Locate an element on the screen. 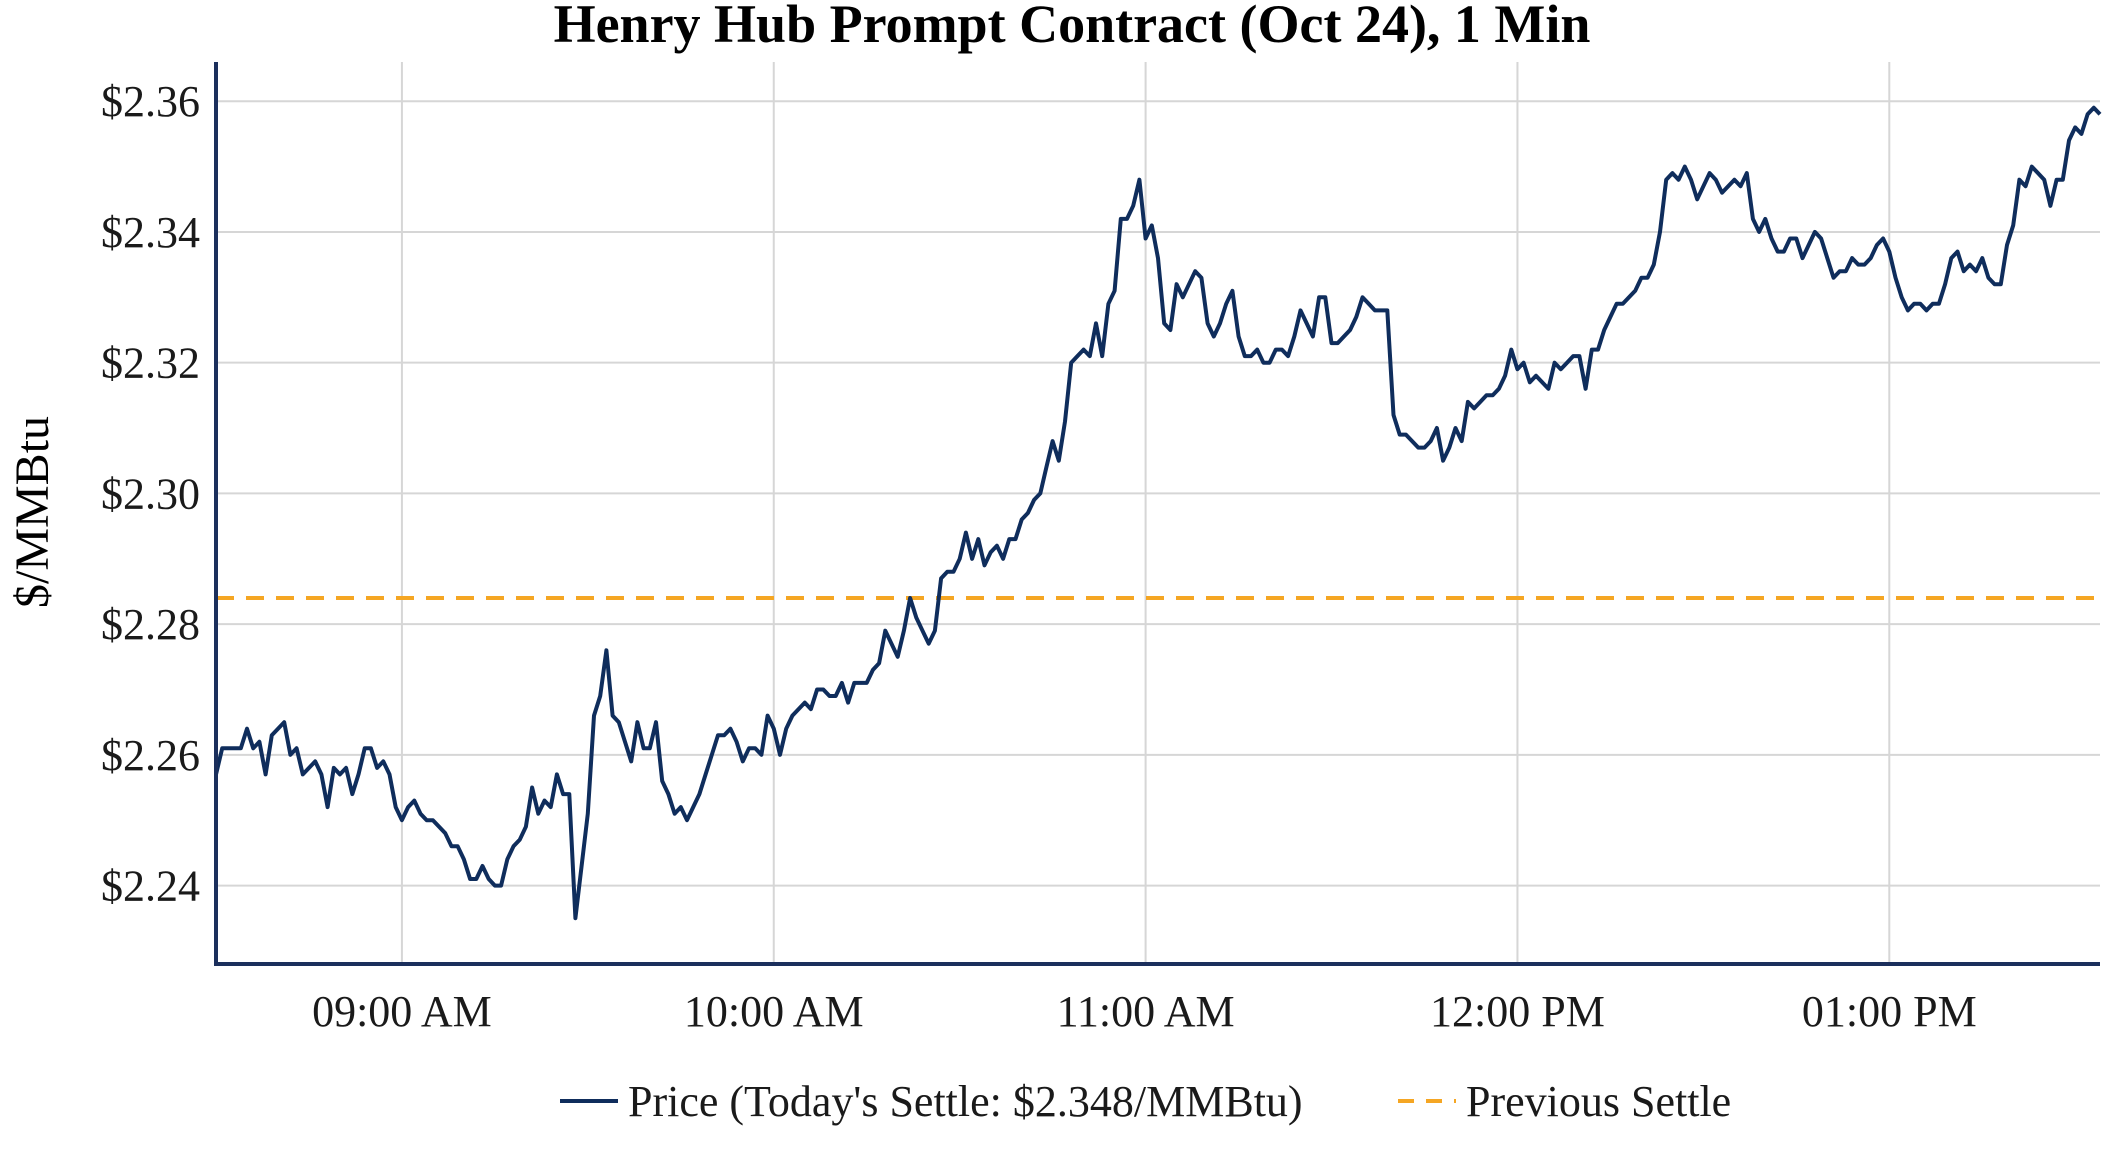  y-tick-label: $2.34 is located at coordinates (150, 232).